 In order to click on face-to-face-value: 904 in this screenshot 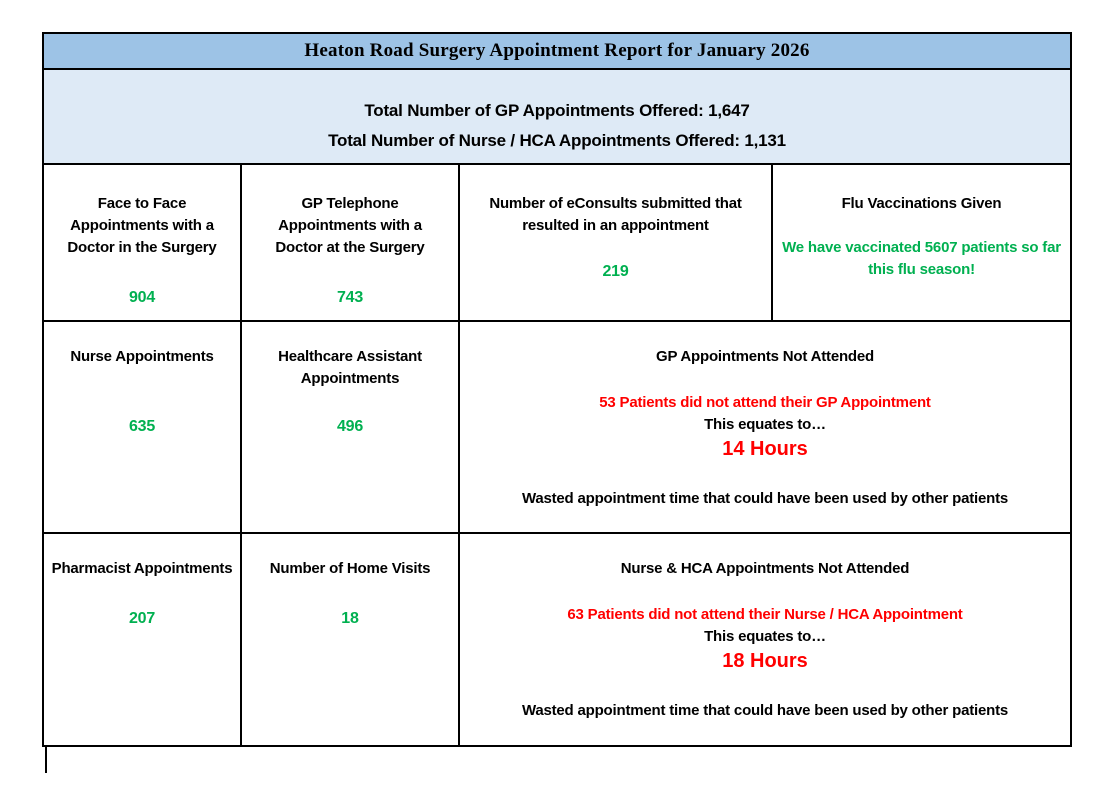, I will do `click(142, 297)`.